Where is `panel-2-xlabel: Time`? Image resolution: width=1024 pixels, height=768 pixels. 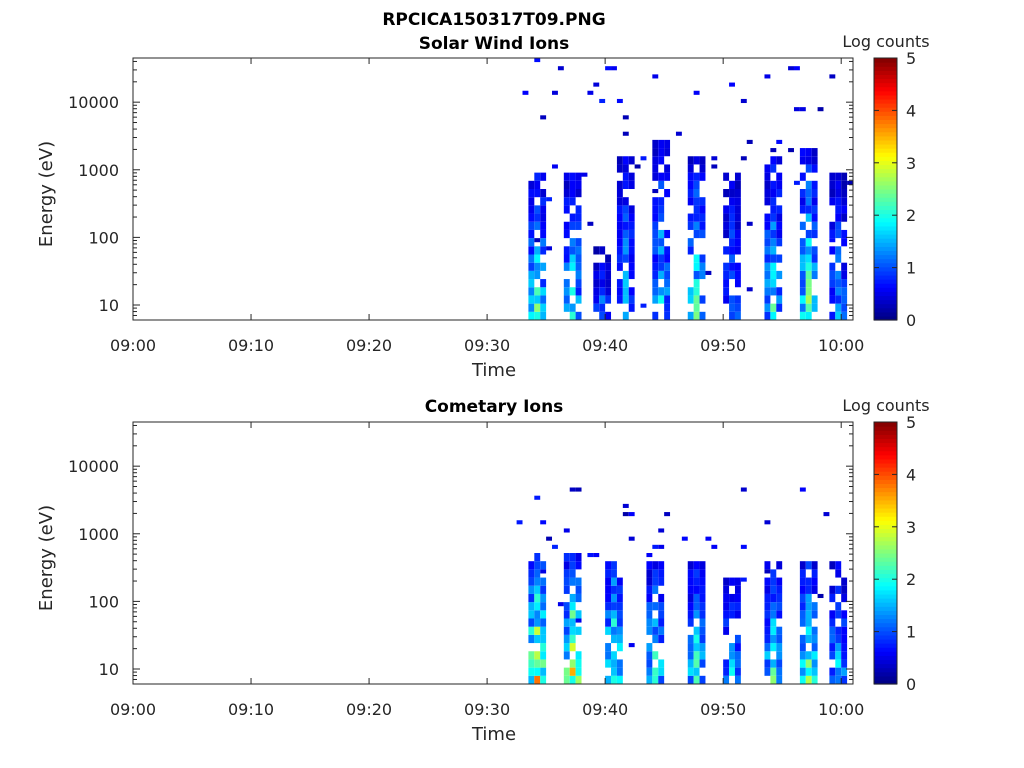 panel-2-xlabel: Time is located at coordinates (493, 734).